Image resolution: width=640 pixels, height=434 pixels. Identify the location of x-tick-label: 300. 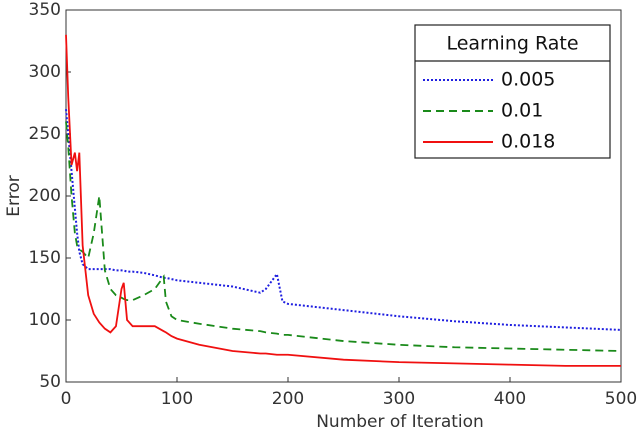
(399, 399).